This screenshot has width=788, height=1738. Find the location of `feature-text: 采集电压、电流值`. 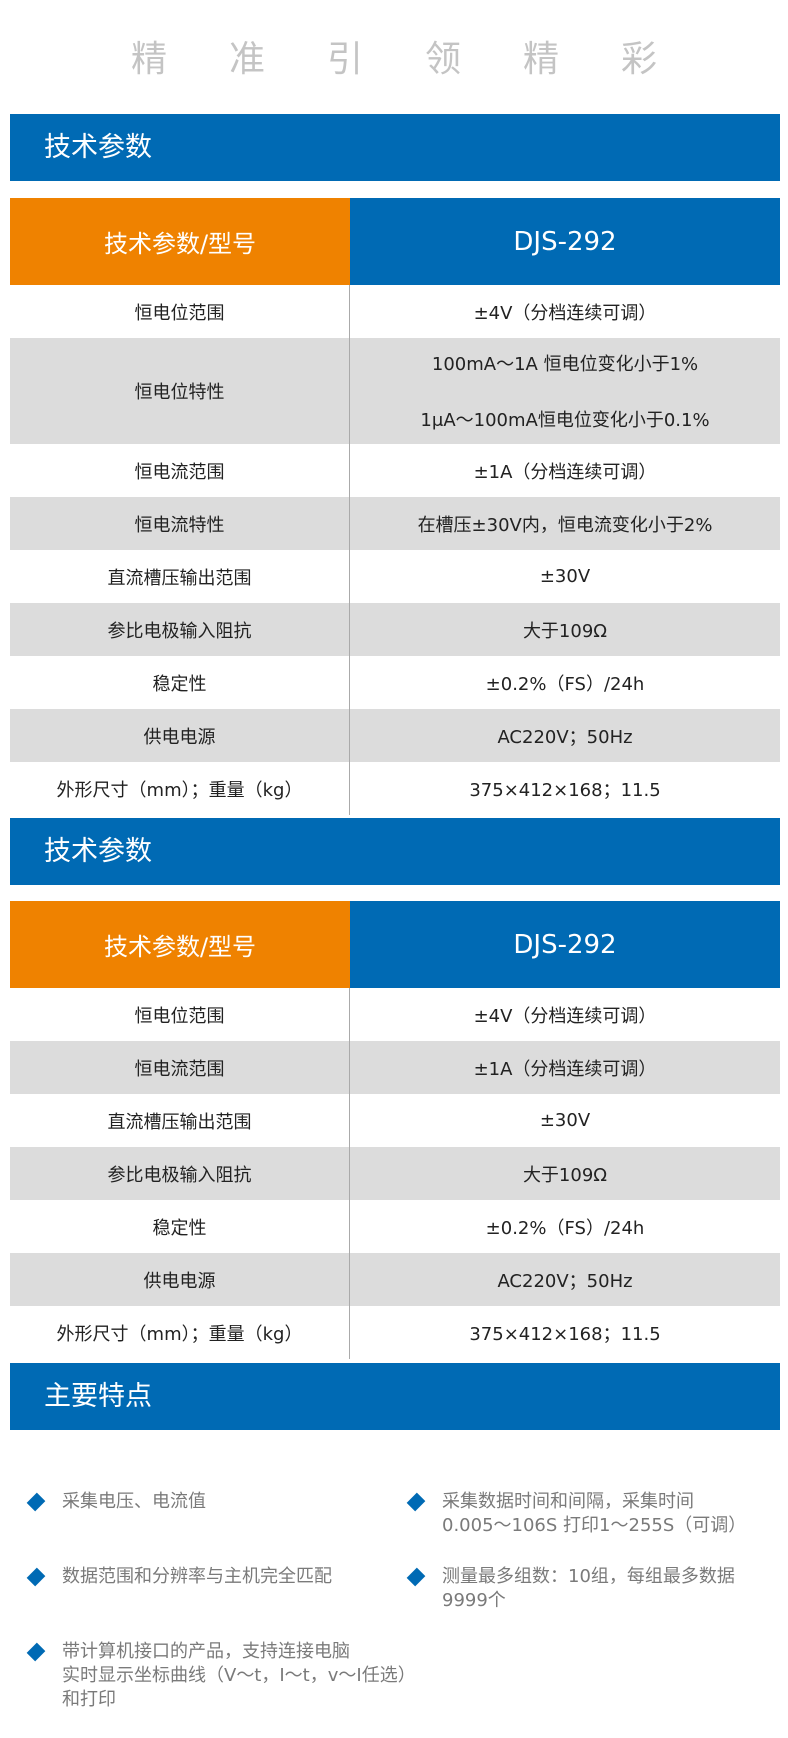

feature-text: 采集电压、电流值 is located at coordinates (134, 1501).